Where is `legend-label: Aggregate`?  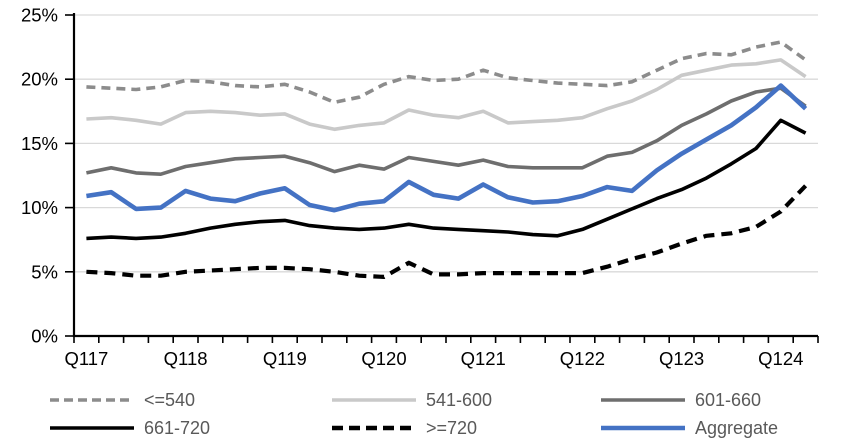 legend-label: Aggregate is located at coordinates (737, 427).